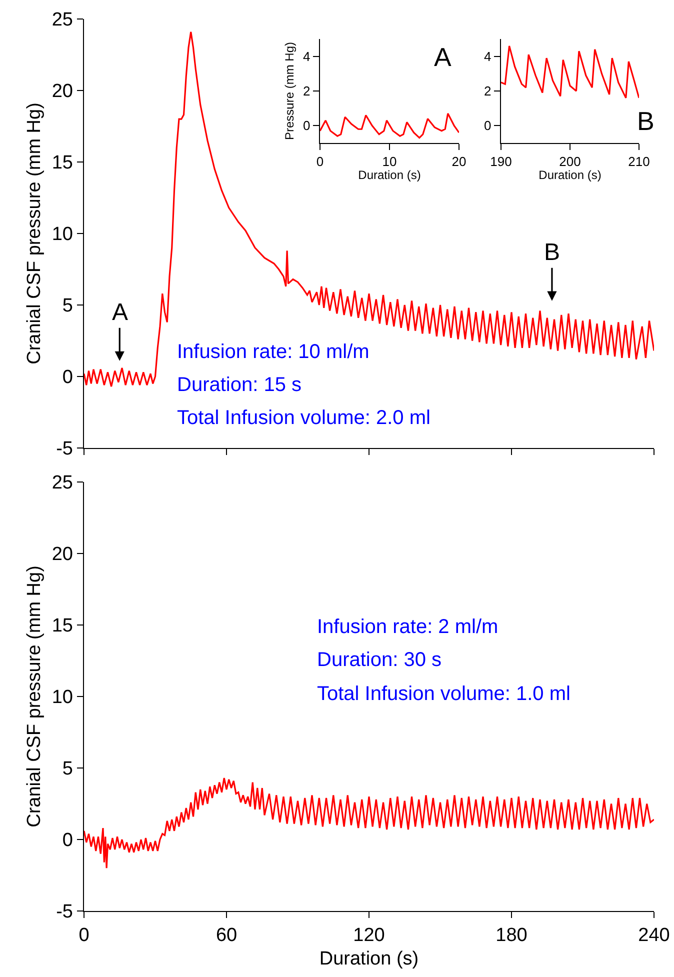 Image resolution: width=674 pixels, height=977 pixels. Describe the element at coordinates (227, 935) in the screenshot. I see `x-tick-label: 60` at that location.